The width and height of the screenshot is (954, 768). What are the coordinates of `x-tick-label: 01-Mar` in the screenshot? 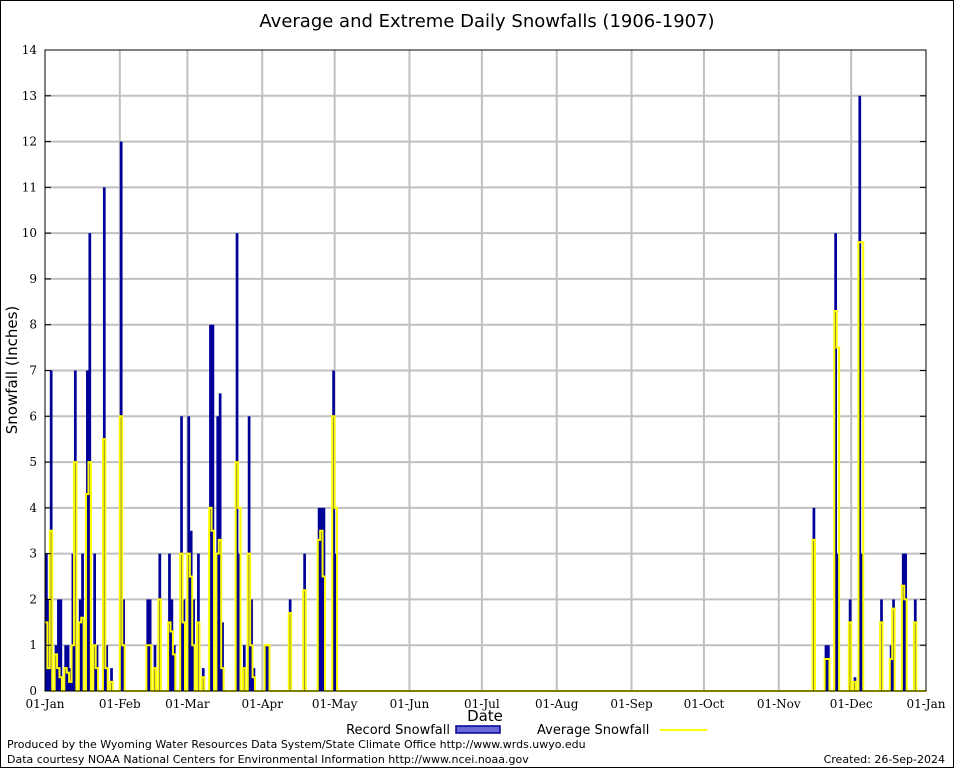 It's located at (187, 704).